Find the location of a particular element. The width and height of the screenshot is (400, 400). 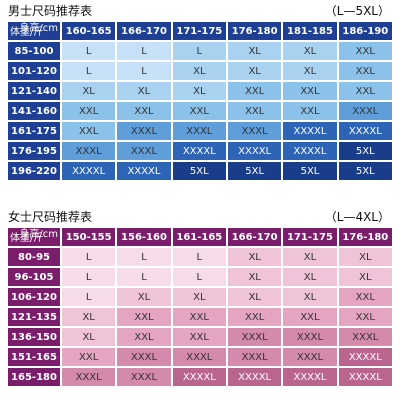

women-table-row: 121-135 XL XXL XXL XXL XXL XXL is located at coordinates (200, 317).